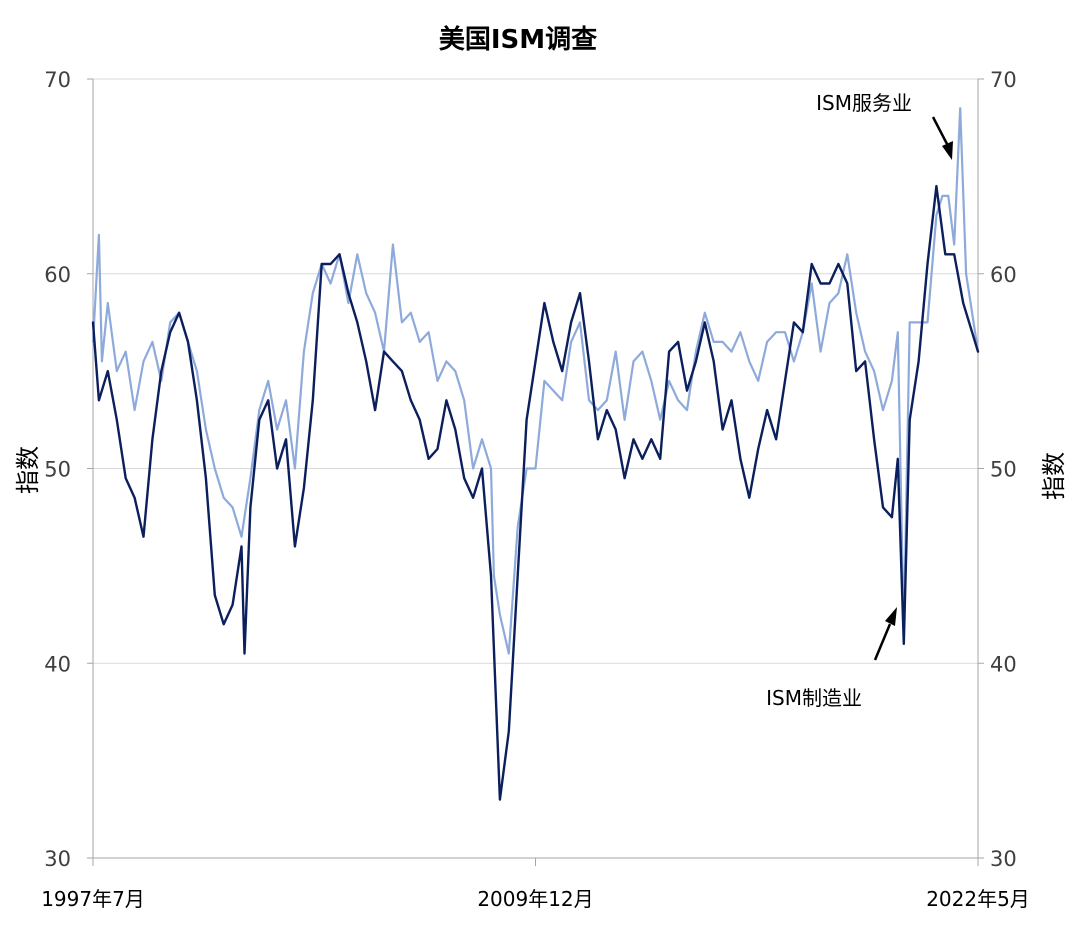  I want to click on annotation-manufacturing-arrow, so click(882, 642).